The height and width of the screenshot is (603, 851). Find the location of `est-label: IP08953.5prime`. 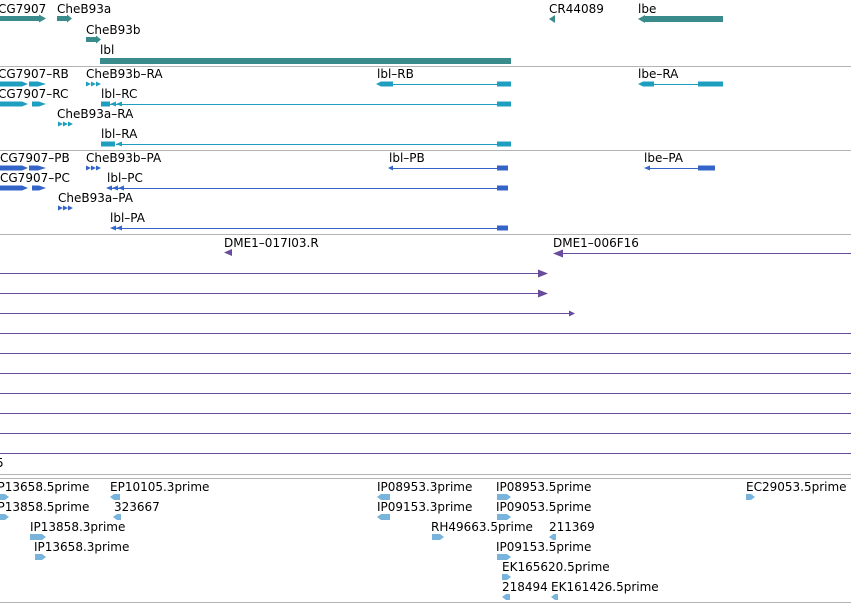

est-label: IP08953.5prime is located at coordinates (543, 487).